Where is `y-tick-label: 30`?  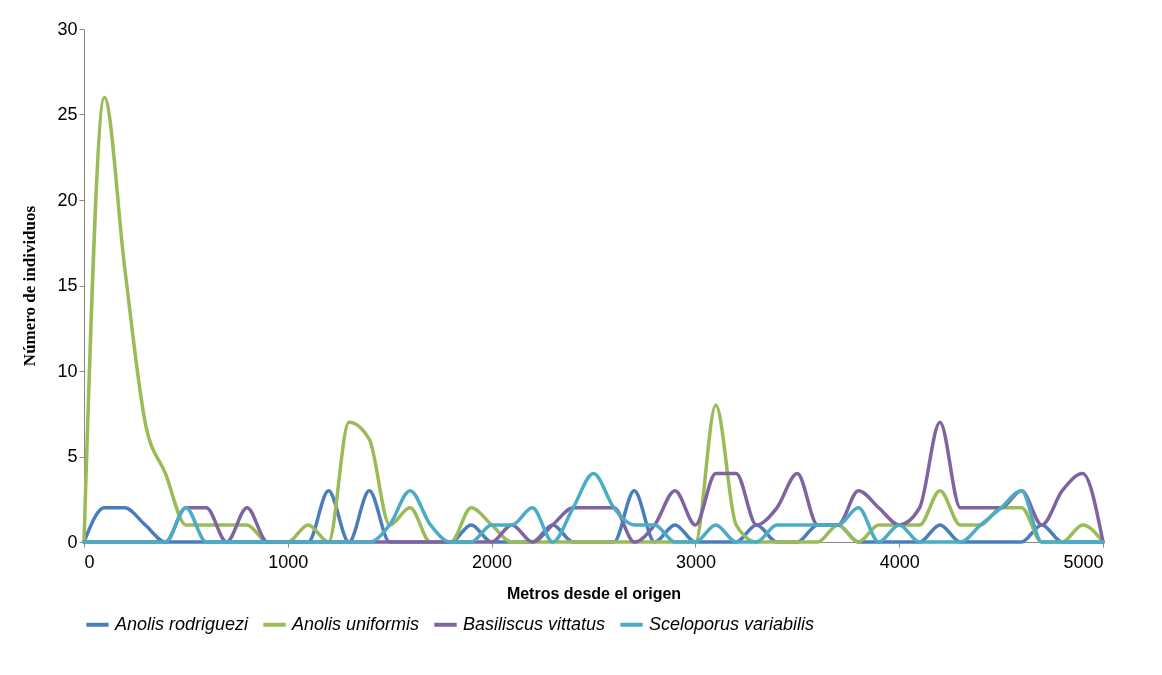
y-tick-label: 30 is located at coordinates (67, 28).